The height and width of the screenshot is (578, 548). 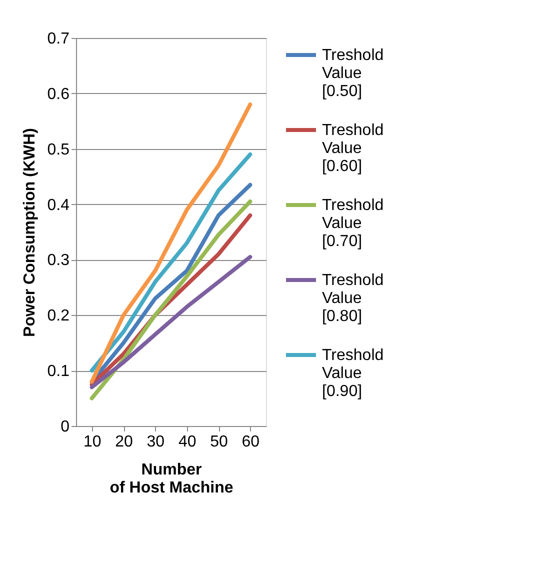 What do you see at coordinates (251, 442) in the screenshot?
I see `x-tick-label: 60` at bounding box center [251, 442].